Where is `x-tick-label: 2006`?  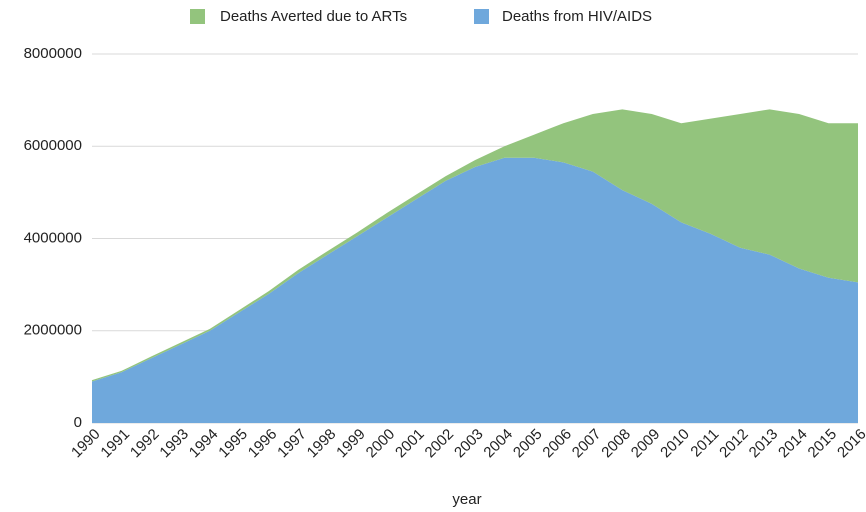 x-tick-label: 2006 is located at coordinates (557, 444).